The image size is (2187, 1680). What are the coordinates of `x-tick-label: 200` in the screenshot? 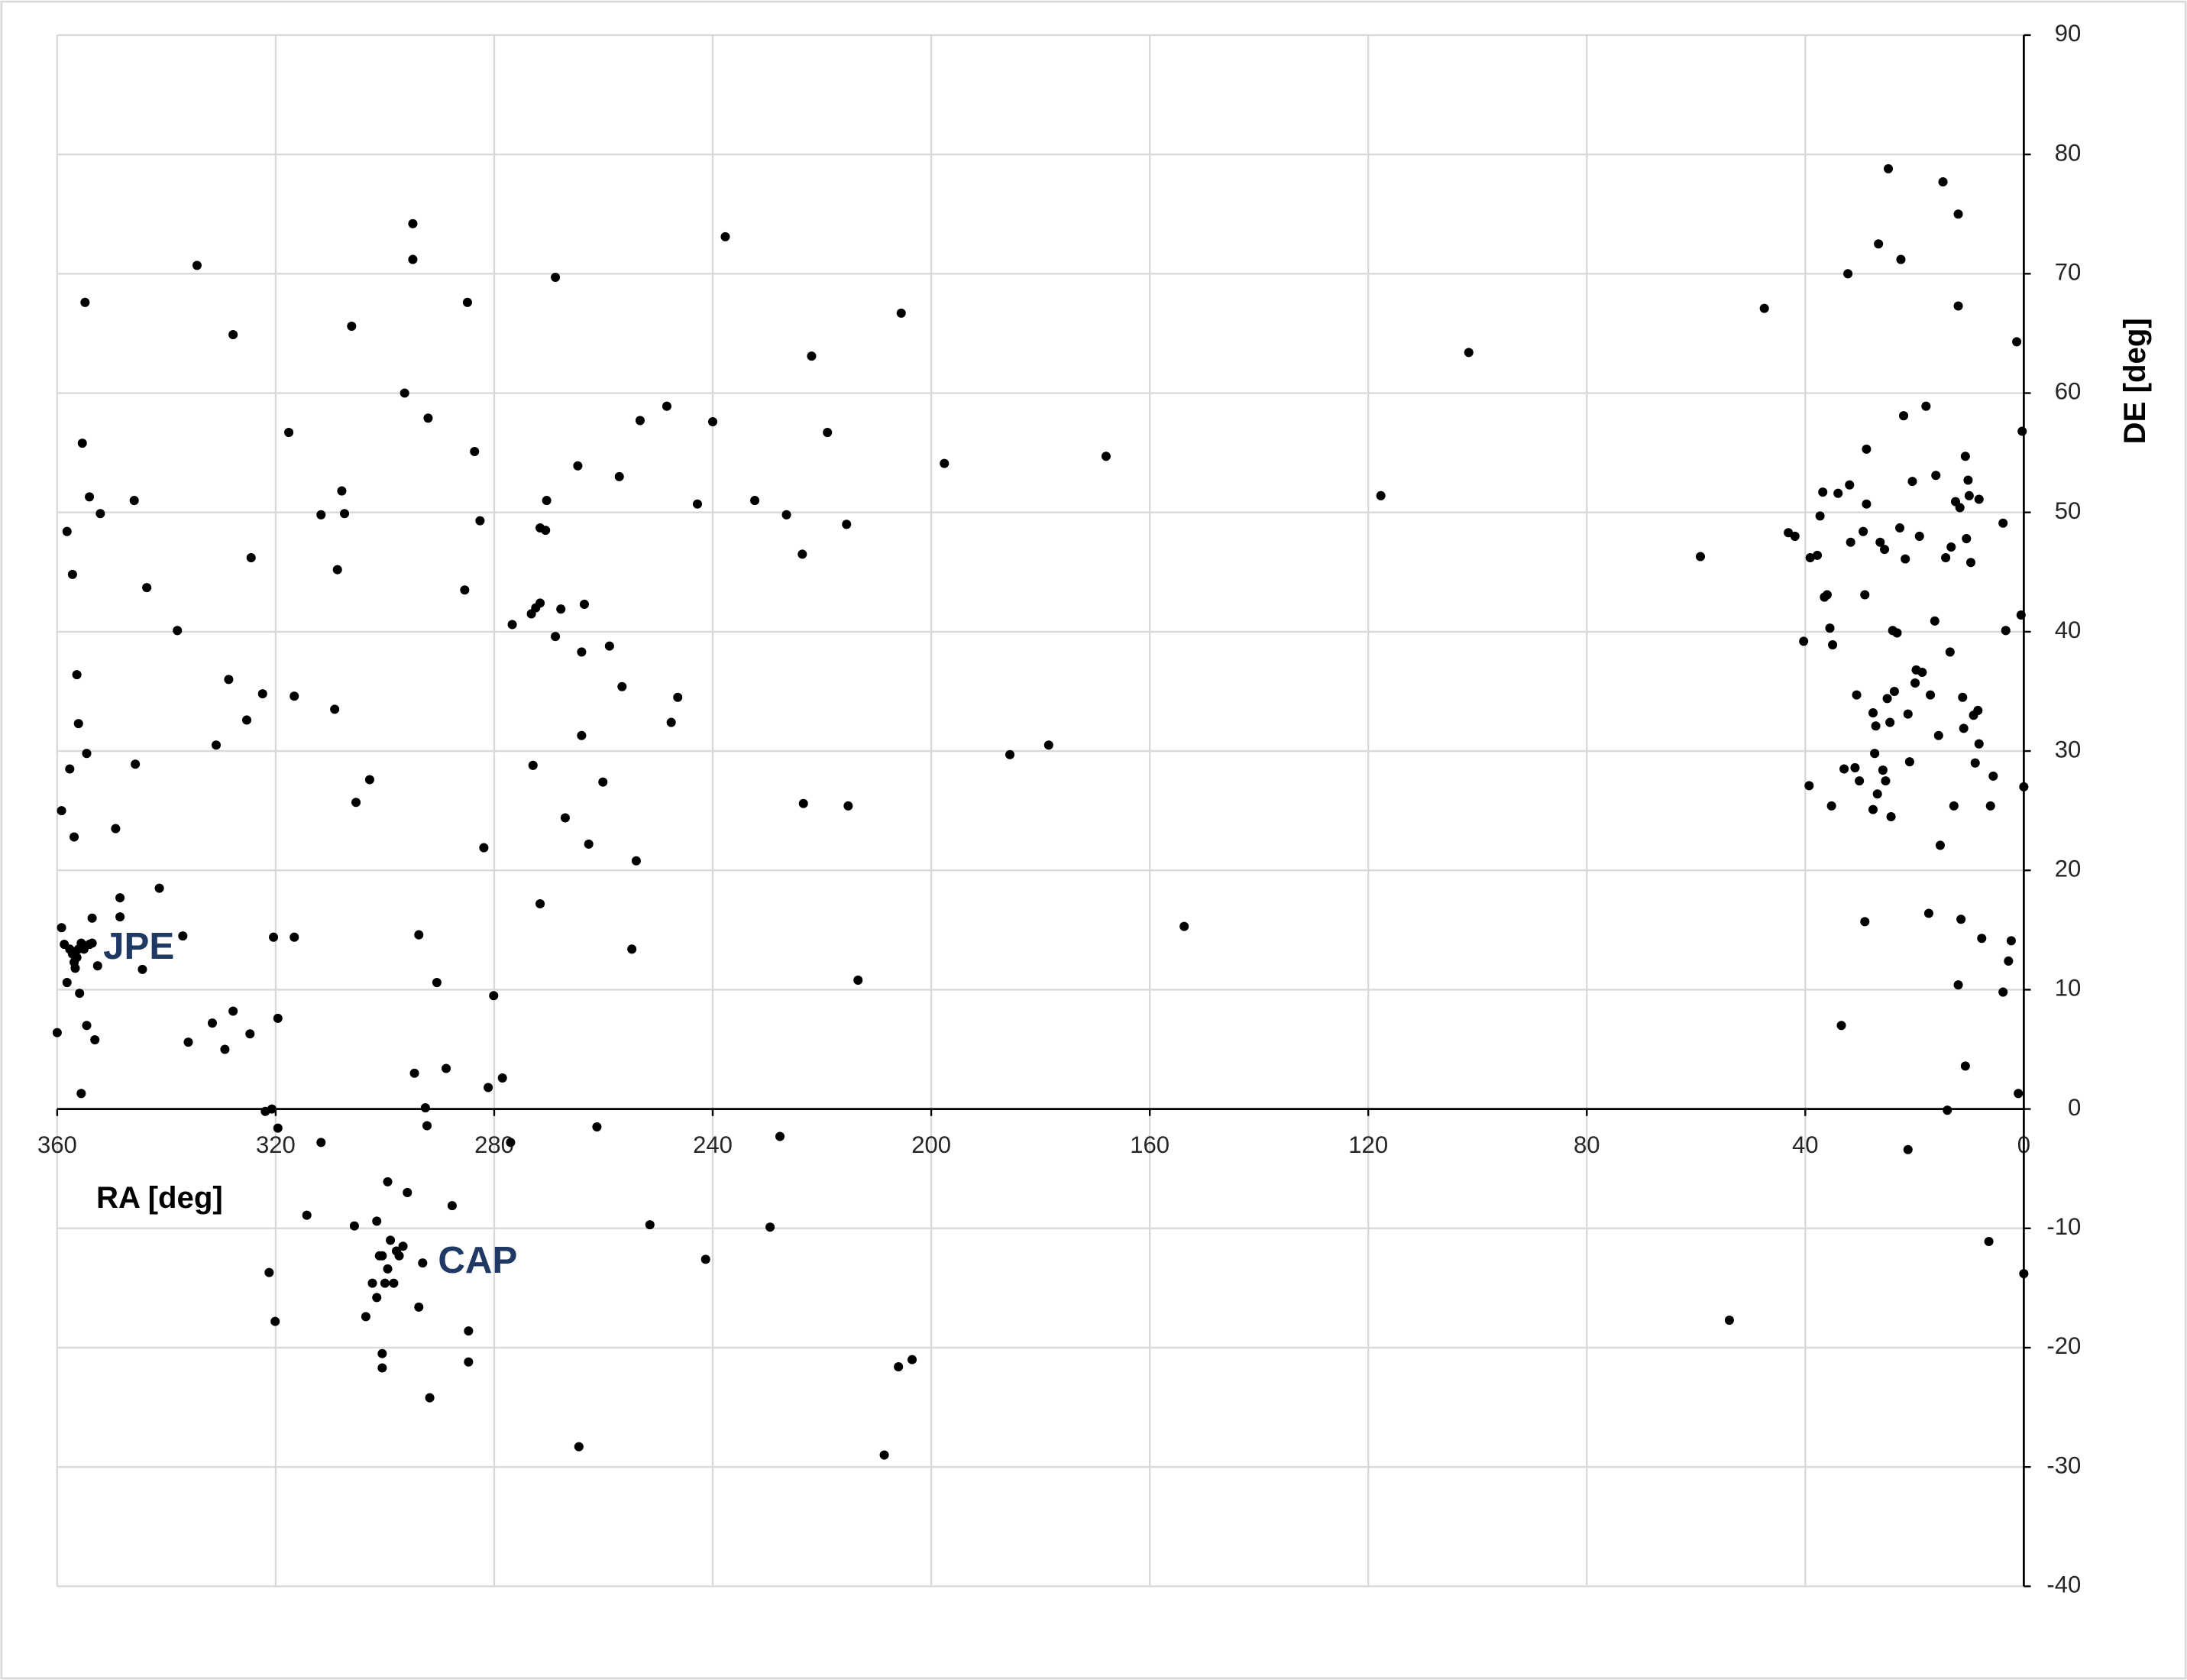 It's located at (931, 1144).